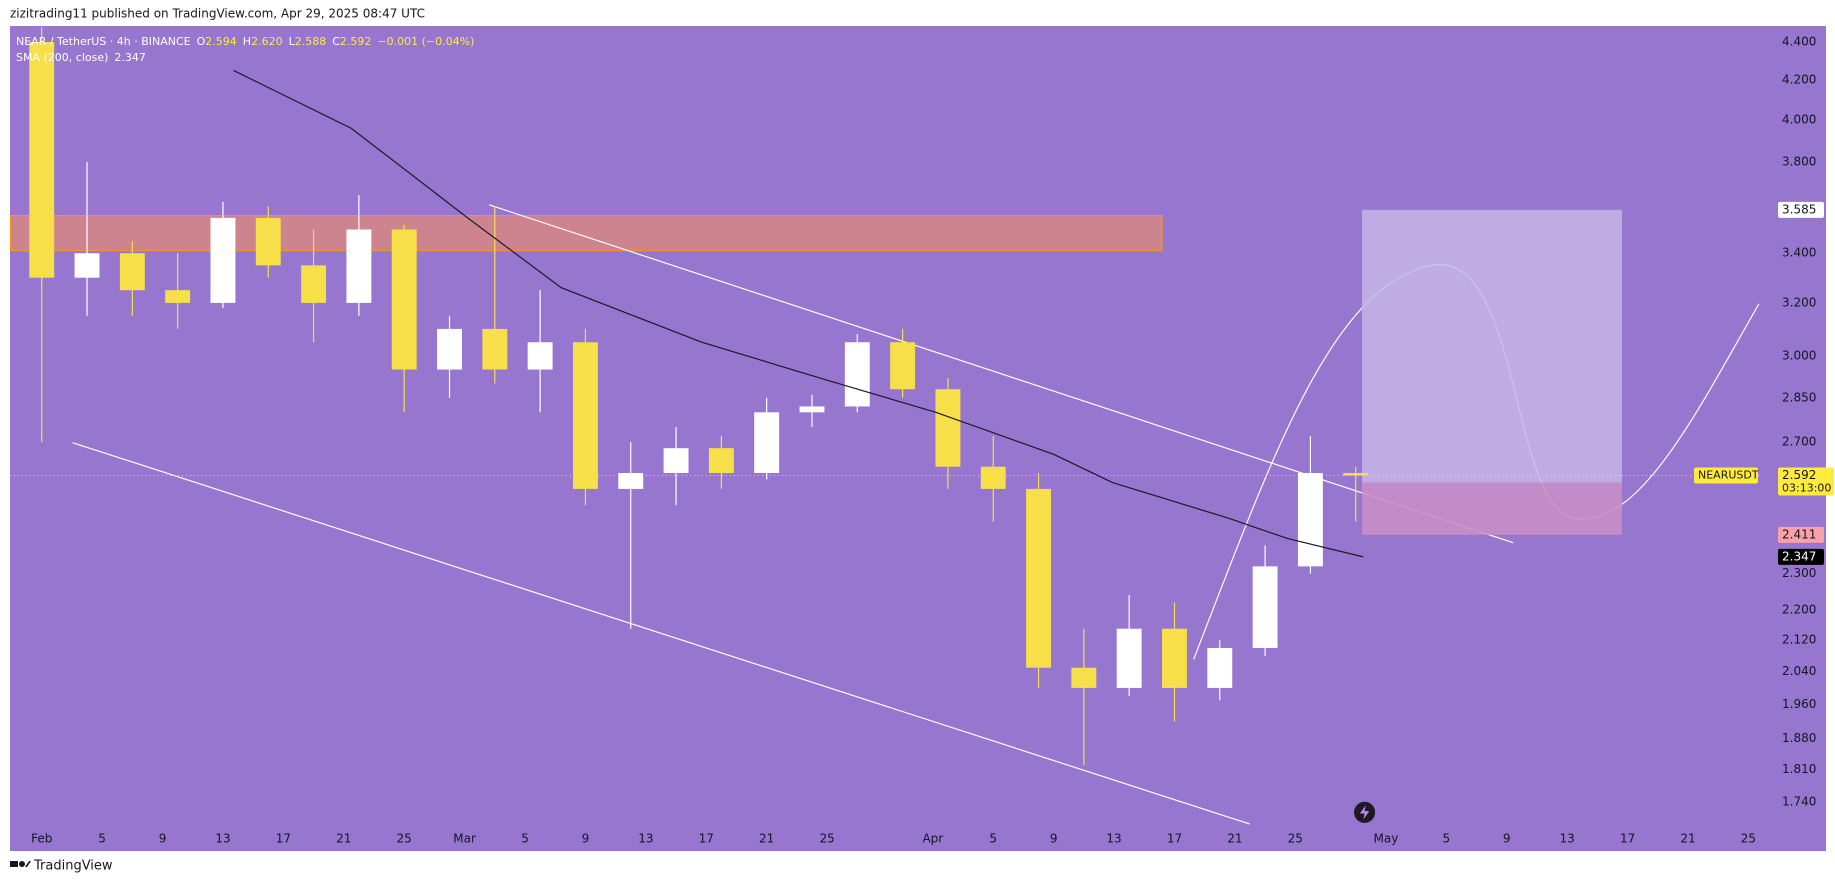  Describe the element at coordinates (1799, 302) in the screenshot. I see `y-tick-label: 3.200` at that location.